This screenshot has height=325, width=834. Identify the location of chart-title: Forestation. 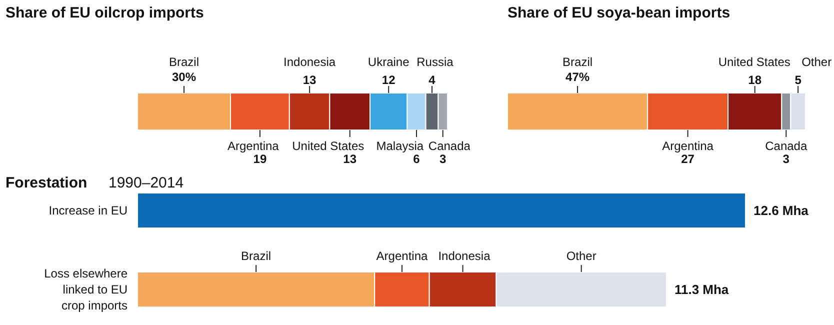
(47, 183).